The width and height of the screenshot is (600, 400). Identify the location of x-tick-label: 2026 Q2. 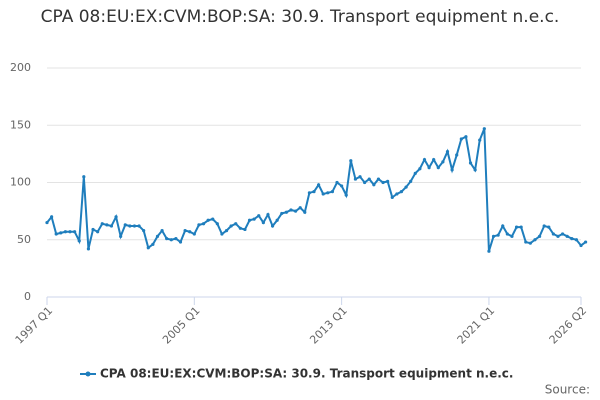
(568, 325).